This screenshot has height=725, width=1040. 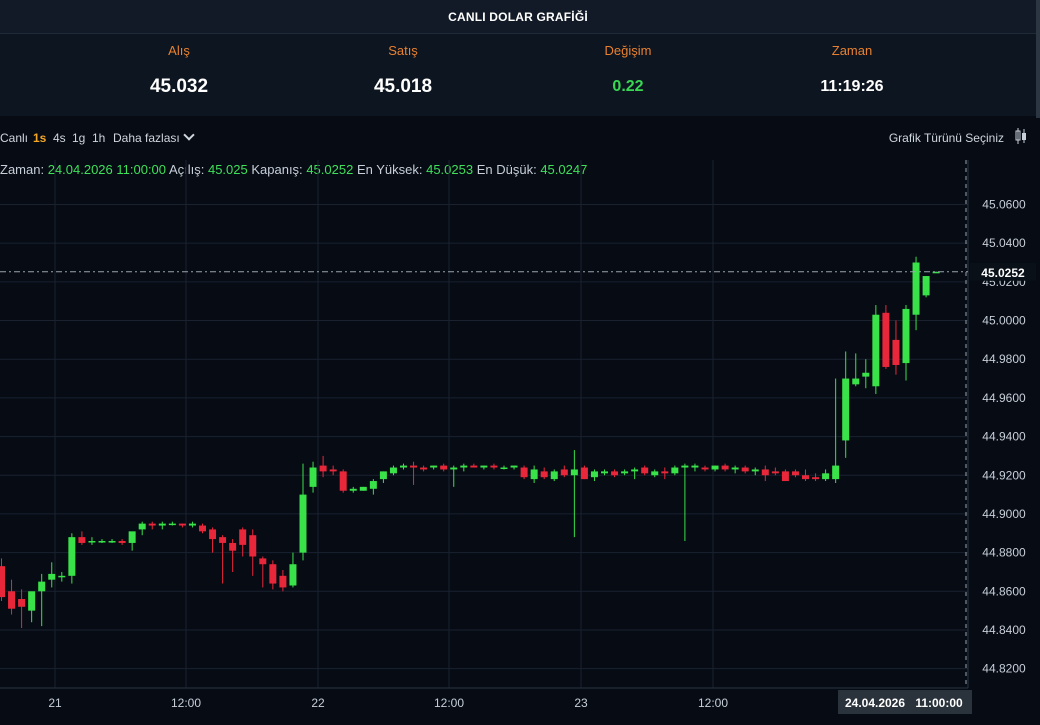 What do you see at coordinates (946, 138) in the screenshot?
I see `chart-type-selector: Grafik Türünü Seçiniz` at bounding box center [946, 138].